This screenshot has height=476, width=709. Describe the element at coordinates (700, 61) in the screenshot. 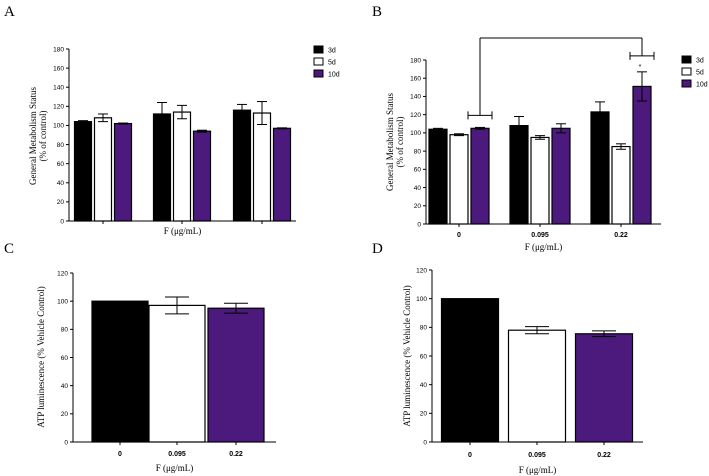

I see `panel-b-legend-label-3d: 3d` at that location.